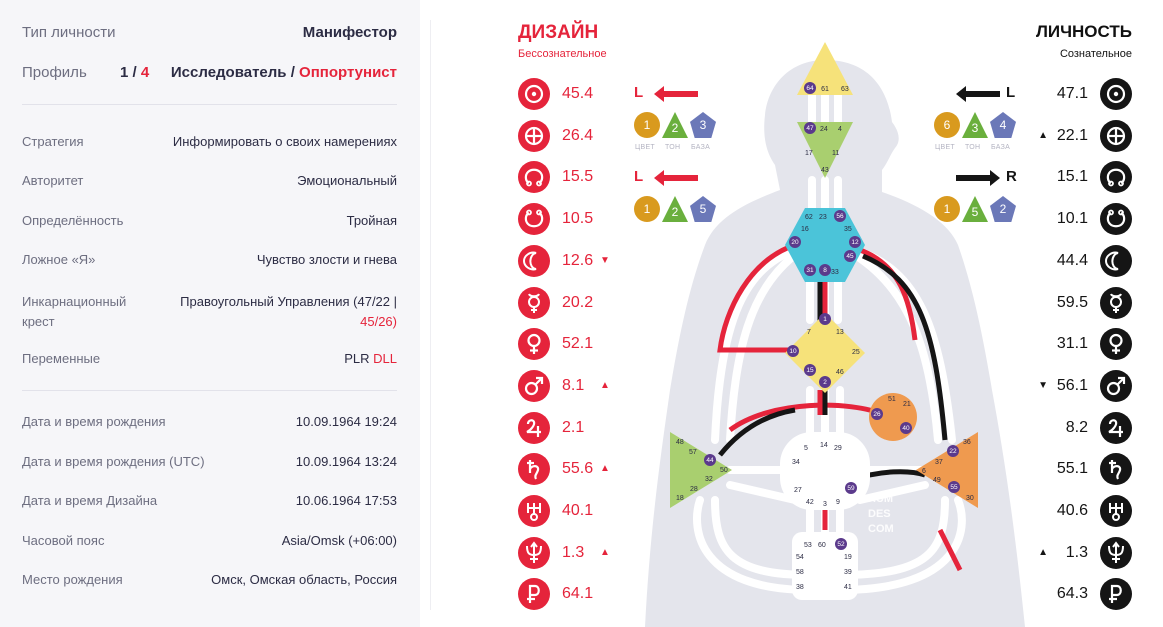 This screenshot has width=1163, height=627. I want to click on planet-row: 64.3, so click(1082, 595).